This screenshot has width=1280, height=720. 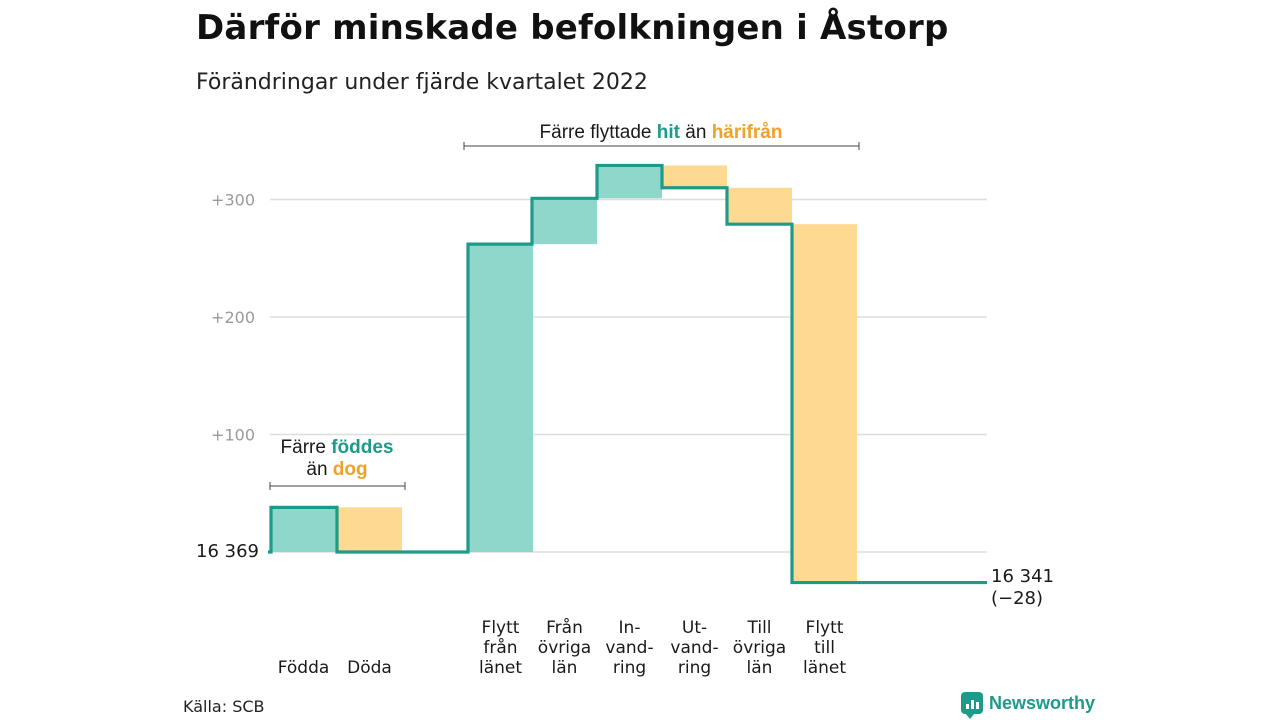 I want to click on bar-flytt-till-länet, so click(x=824, y=403).